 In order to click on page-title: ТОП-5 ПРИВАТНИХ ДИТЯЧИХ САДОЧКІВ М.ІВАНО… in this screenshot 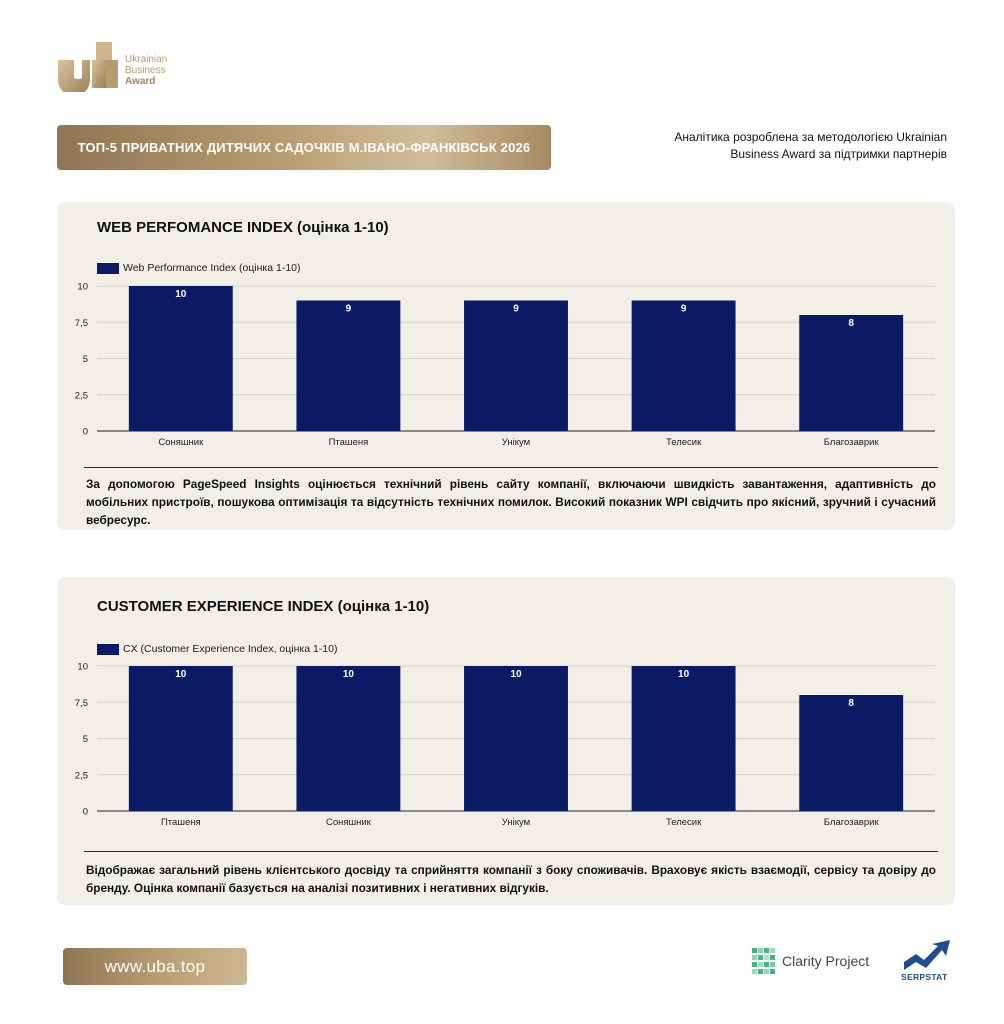, I will do `click(304, 147)`.